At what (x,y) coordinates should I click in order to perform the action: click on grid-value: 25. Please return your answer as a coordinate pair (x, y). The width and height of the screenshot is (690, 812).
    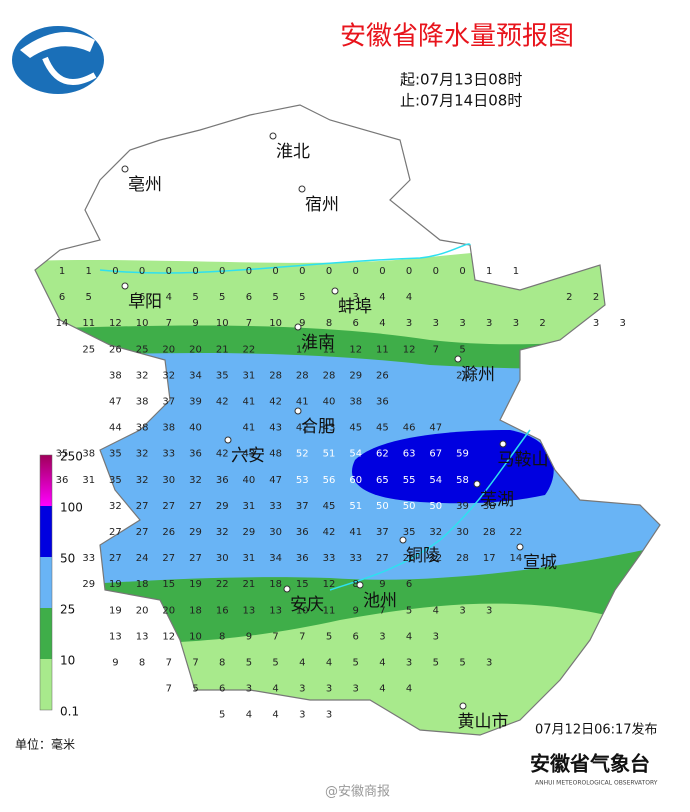
    Looking at the image, I should click on (462, 375).